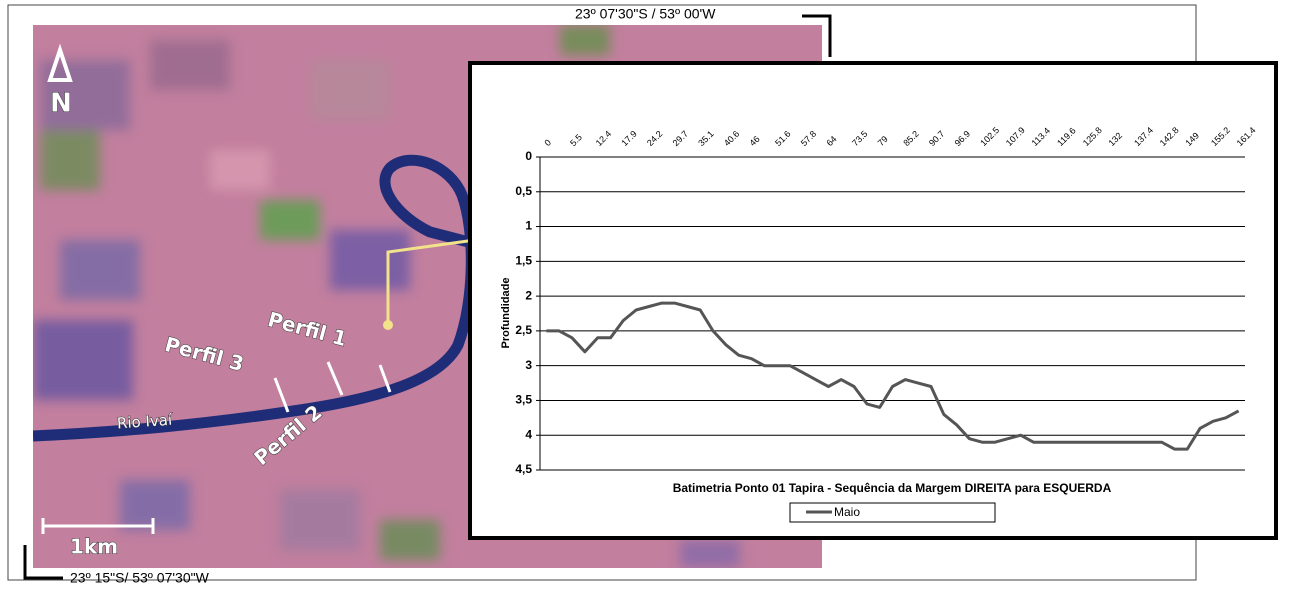  What do you see at coordinates (892, 512) in the screenshot?
I see `legend-box` at bounding box center [892, 512].